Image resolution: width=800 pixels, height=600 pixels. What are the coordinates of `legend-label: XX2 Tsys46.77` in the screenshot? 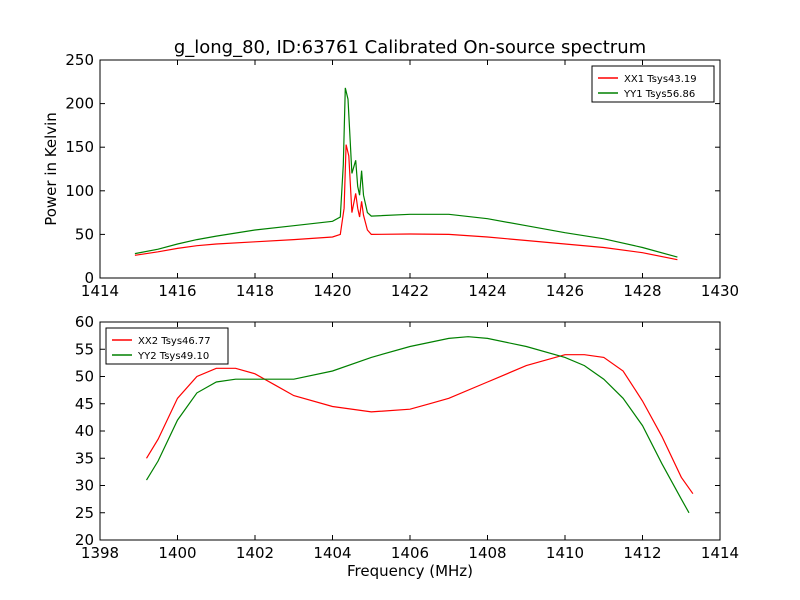 It's located at (174, 341).